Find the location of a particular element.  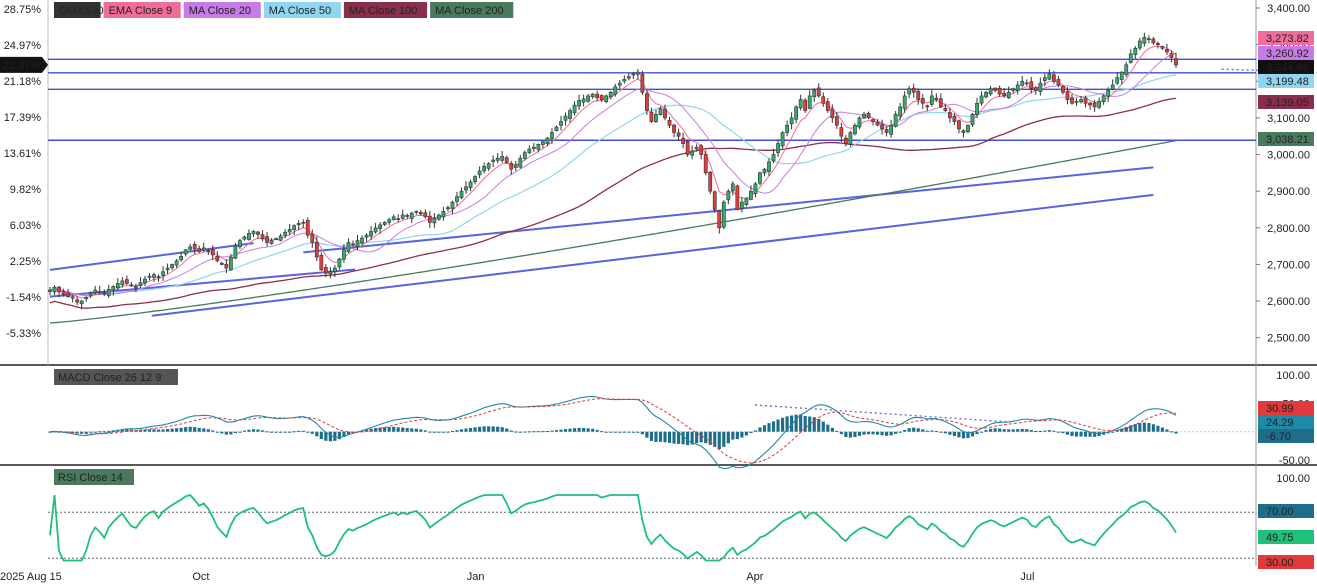

x-tick-label: Jul is located at coordinates (1027, 577).